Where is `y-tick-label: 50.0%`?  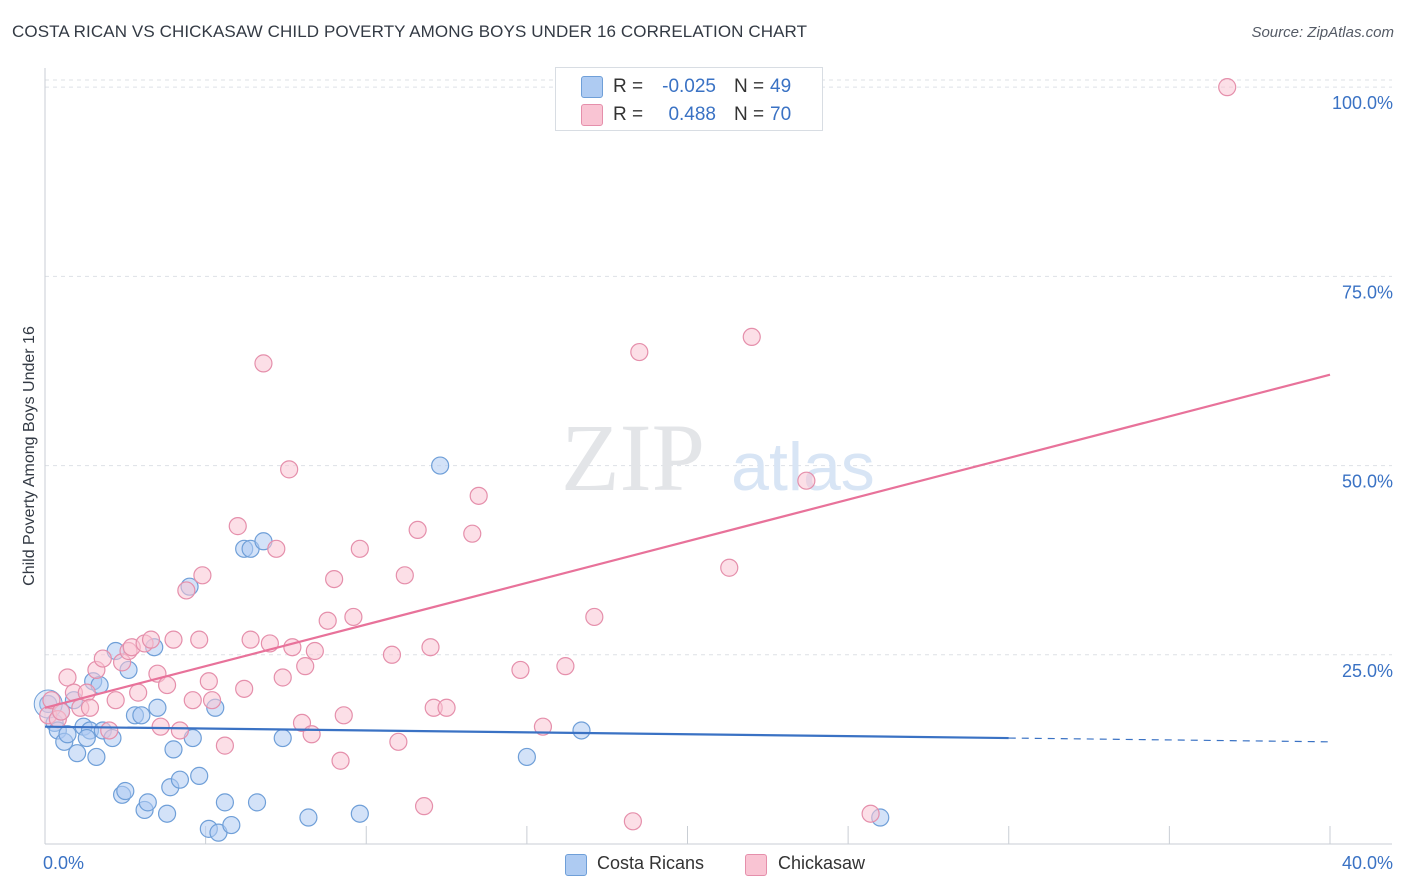
y-tick-label: 50.0% is located at coordinates (1367, 482).